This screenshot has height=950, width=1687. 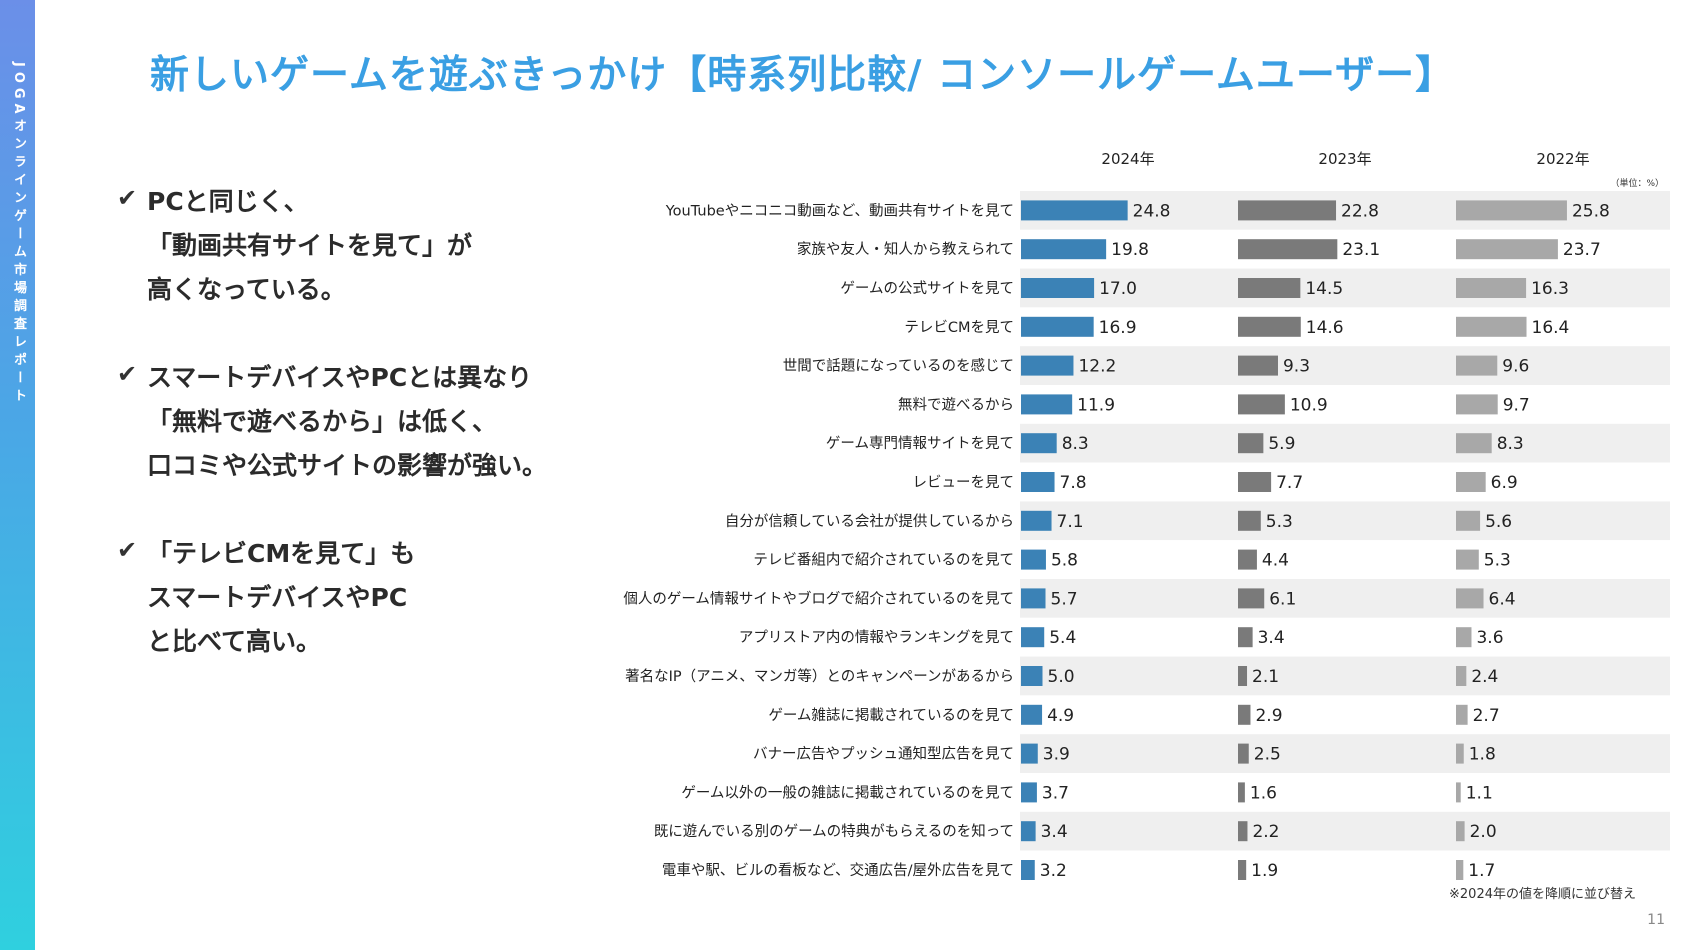 I want to click on value-label: 5.8, so click(x=1064, y=561).